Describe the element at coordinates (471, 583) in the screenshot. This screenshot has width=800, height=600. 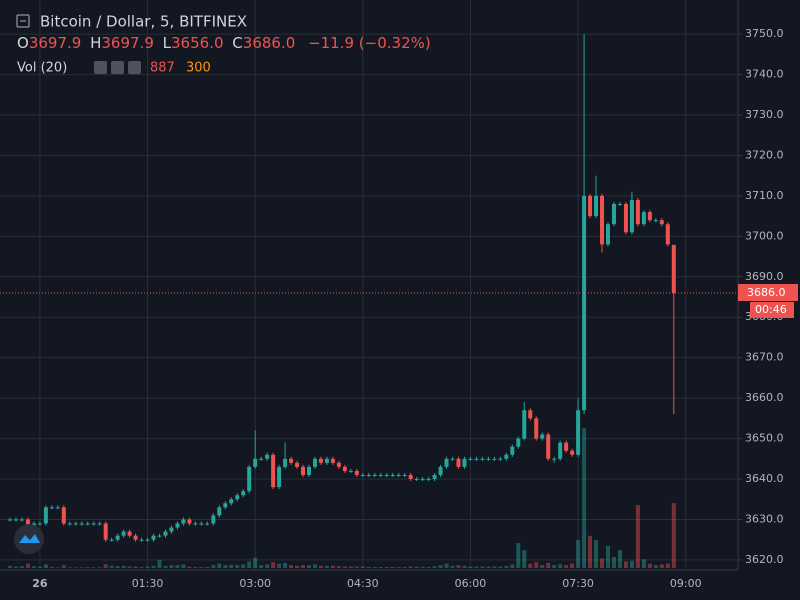
I see `x-tick-label: 06:00` at that location.